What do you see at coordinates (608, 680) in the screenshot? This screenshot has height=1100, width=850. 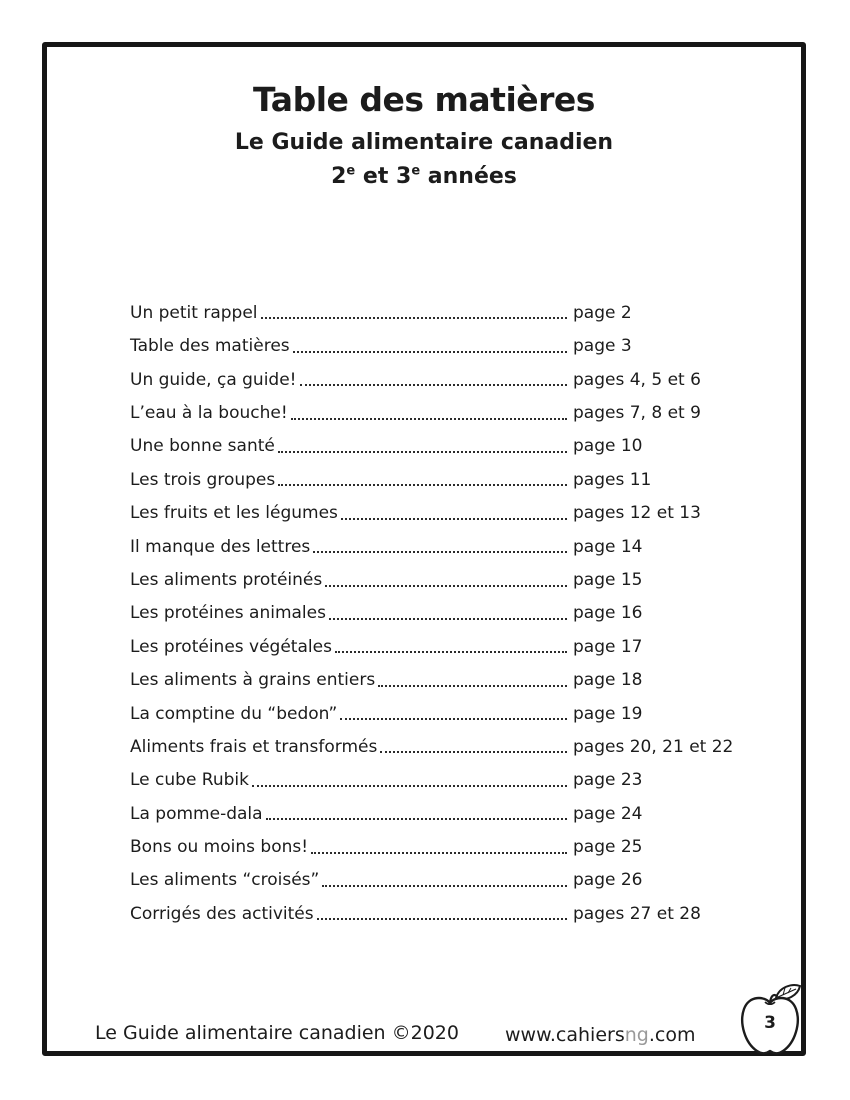 I see `toc-entry-page: page 18` at bounding box center [608, 680].